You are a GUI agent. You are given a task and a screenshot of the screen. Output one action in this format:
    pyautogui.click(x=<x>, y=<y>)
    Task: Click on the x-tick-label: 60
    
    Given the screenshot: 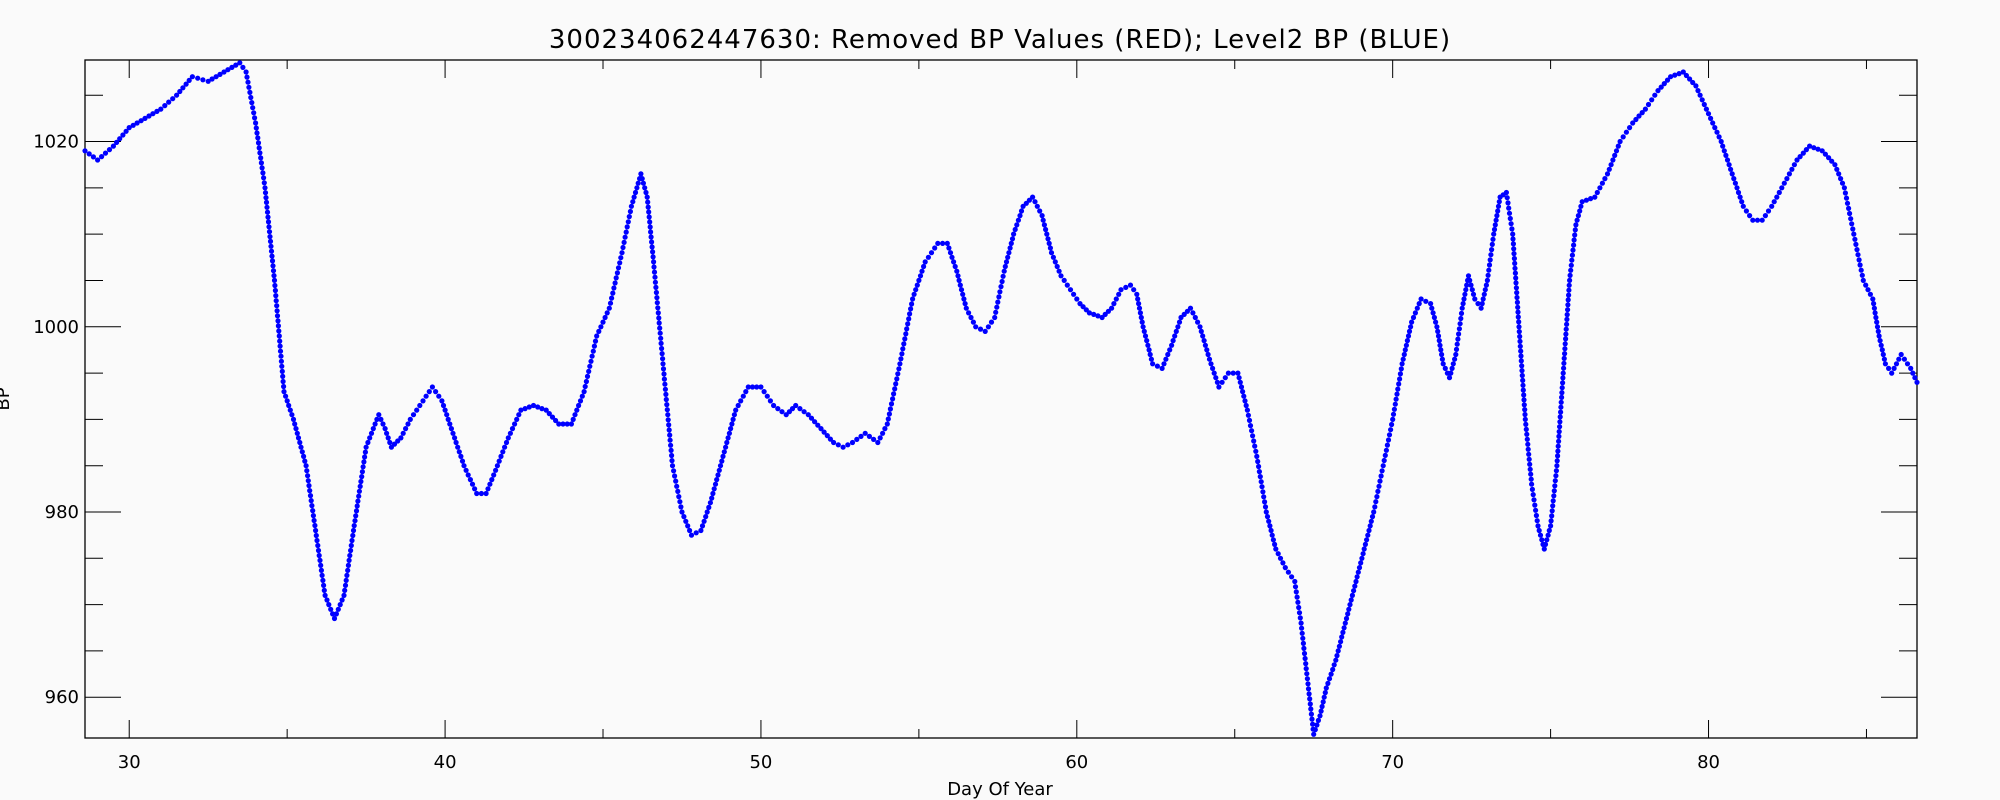 What is the action you would take?
    pyautogui.click(x=1076, y=762)
    